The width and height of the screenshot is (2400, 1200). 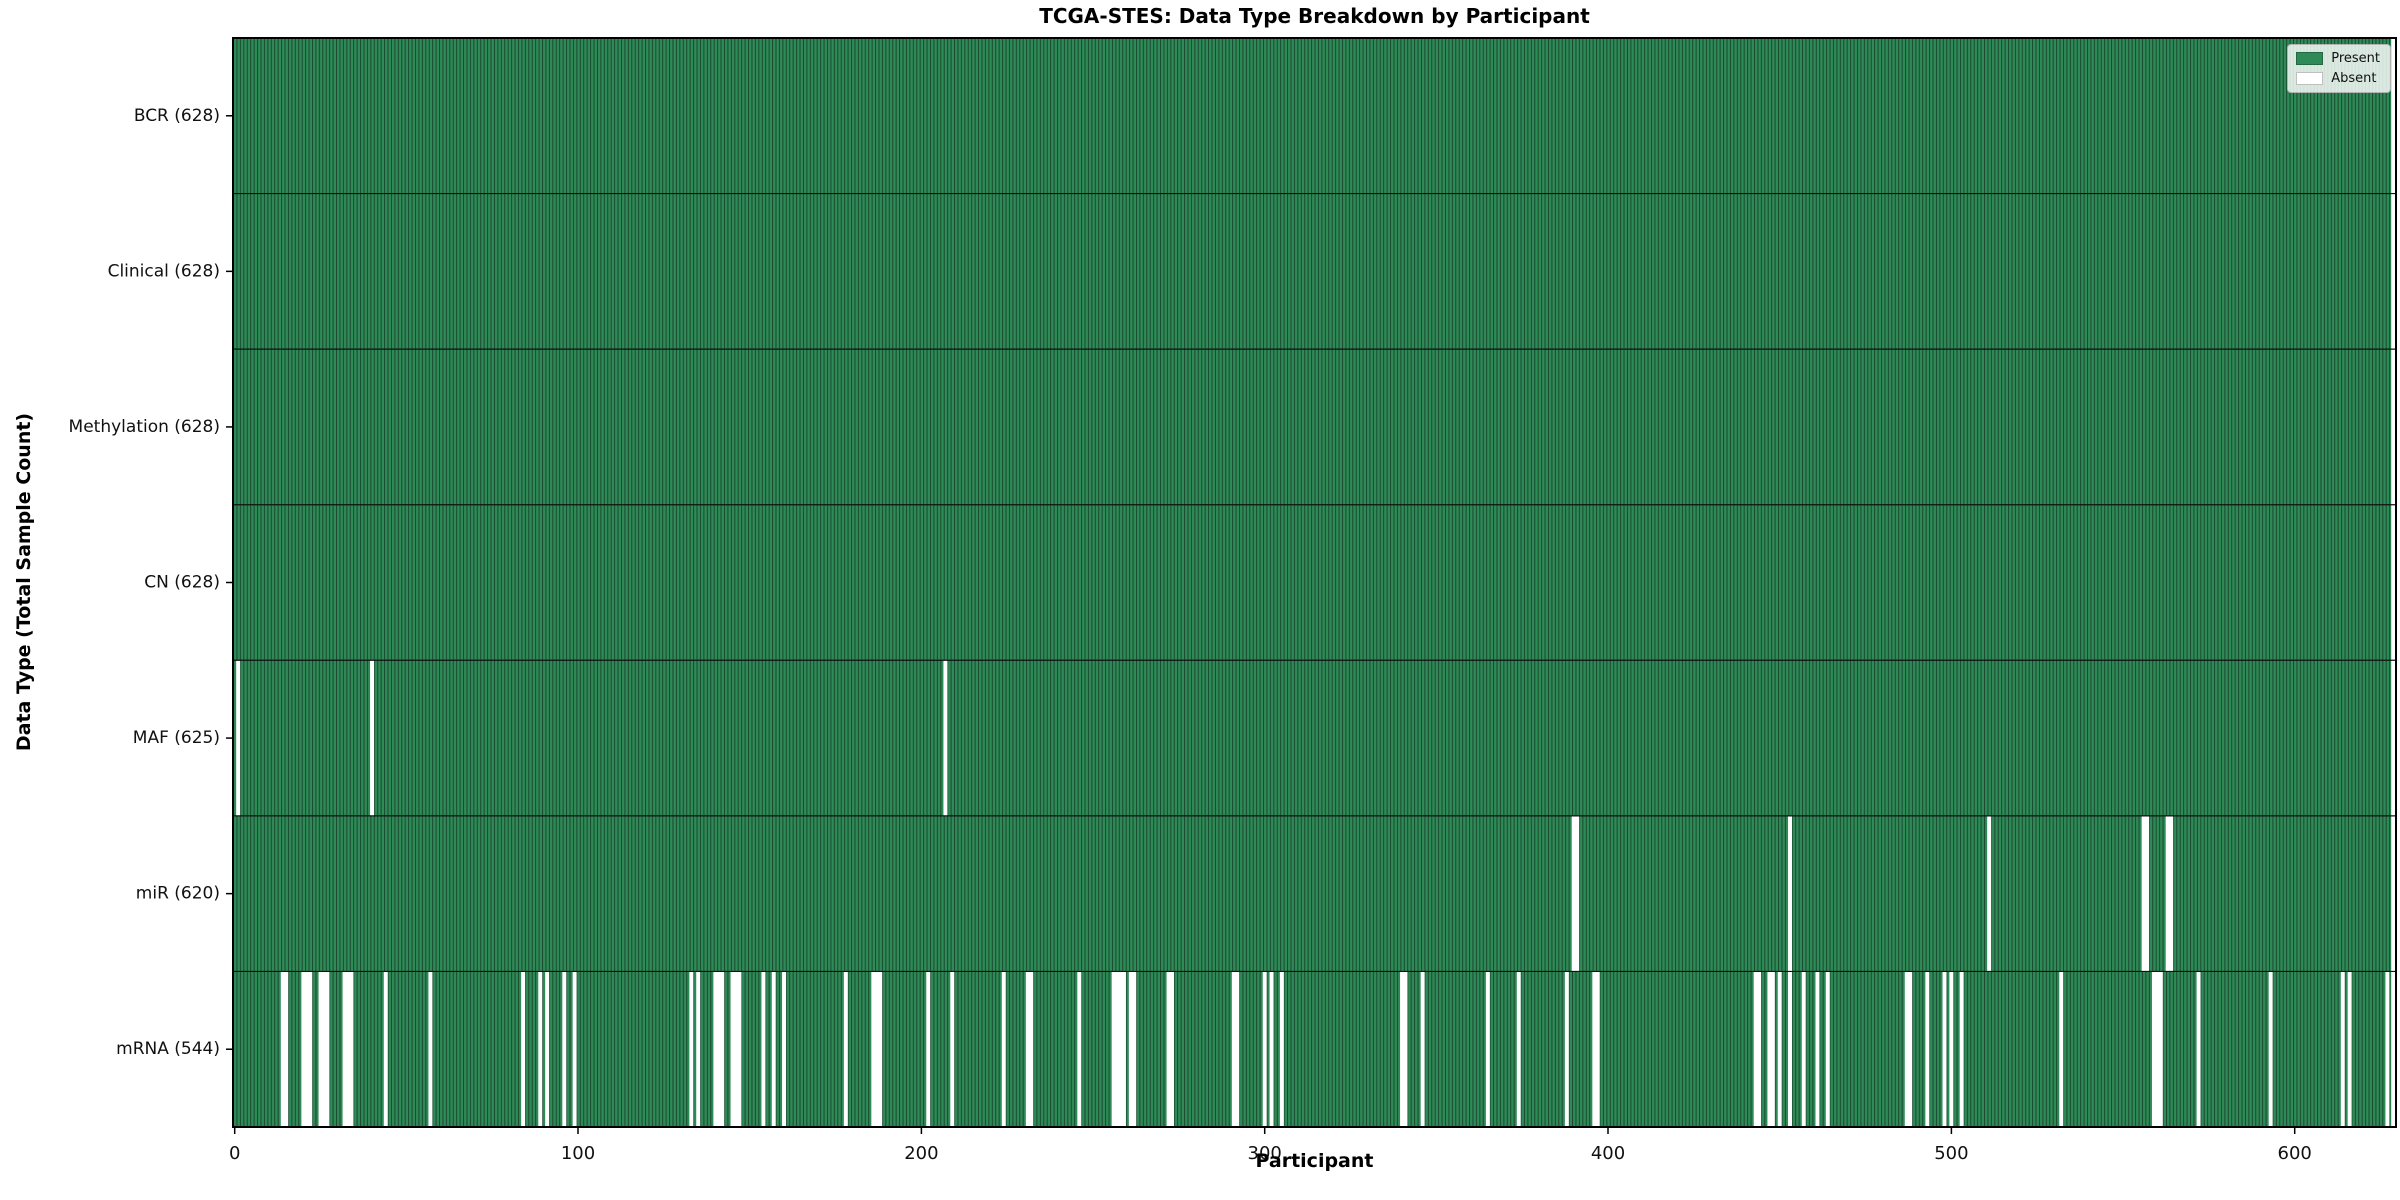 What do you see at coordinates (1951, 1153) in the screenshot?
I see `x-tick-label-500: 500` at bounding box center [1951, 1153].